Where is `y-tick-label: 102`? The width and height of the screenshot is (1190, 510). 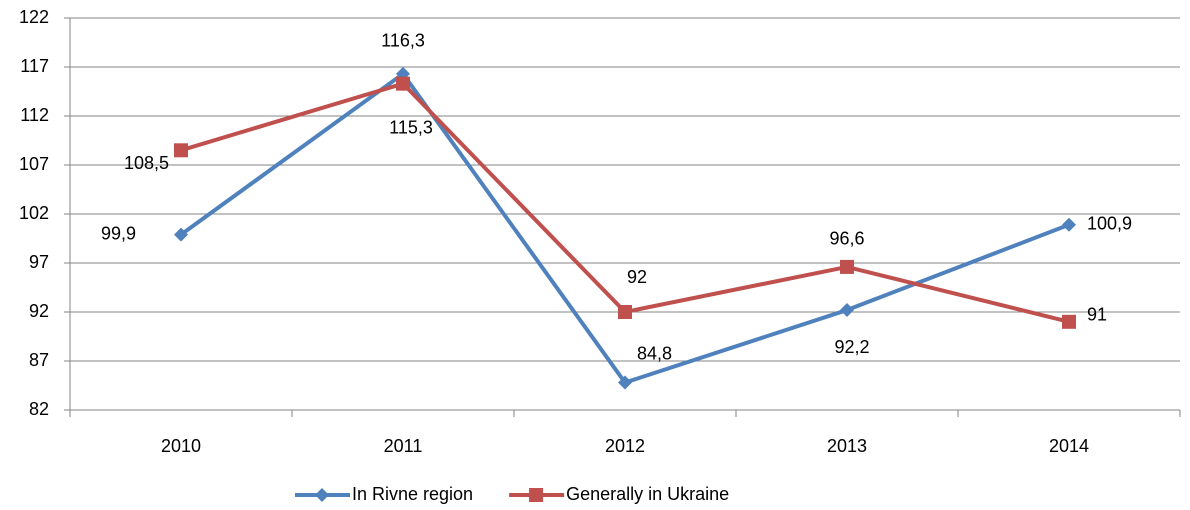
y-tick-label: 102 is located at coordinates (34, 213).